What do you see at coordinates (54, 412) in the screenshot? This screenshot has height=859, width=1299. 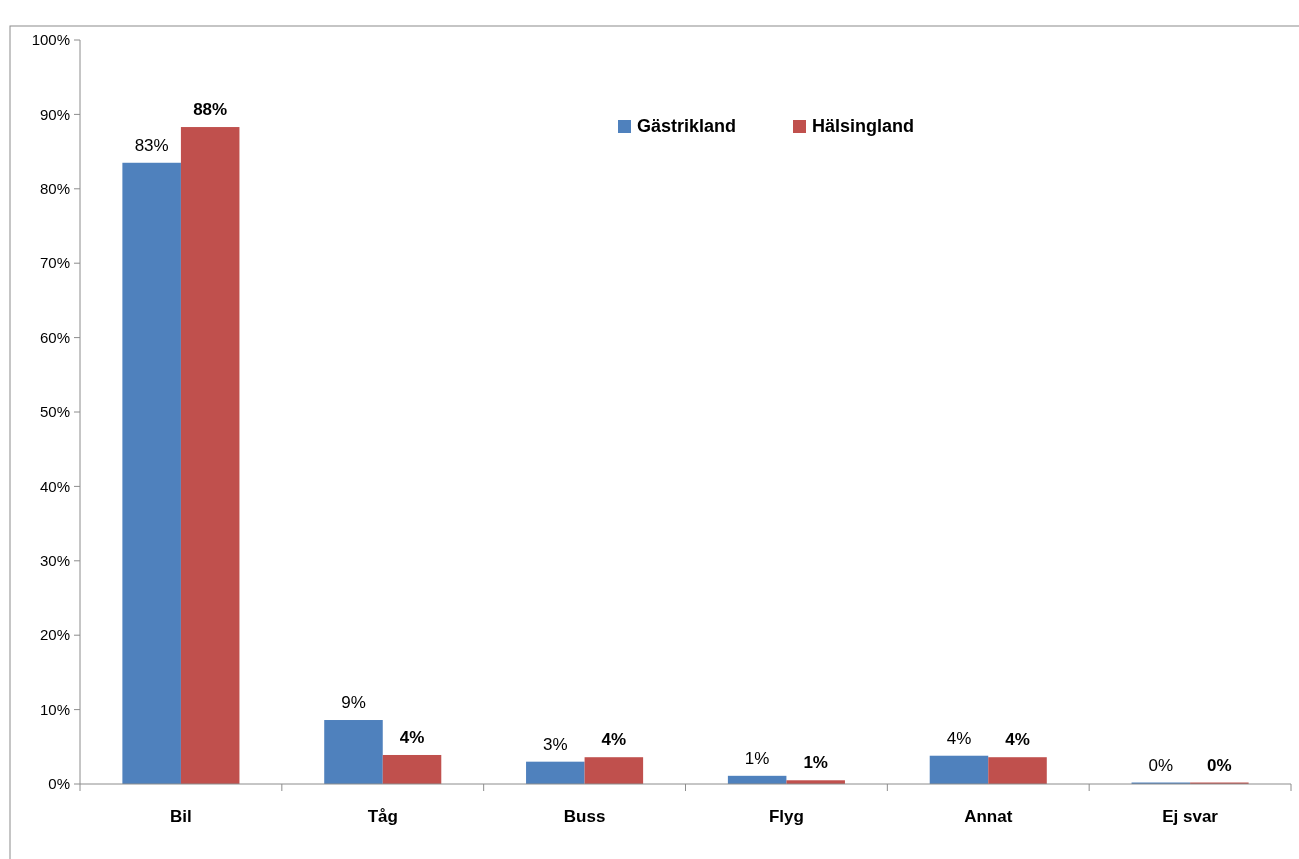 I see `y-tick-label: 50%` at bounding box center [54, 412].